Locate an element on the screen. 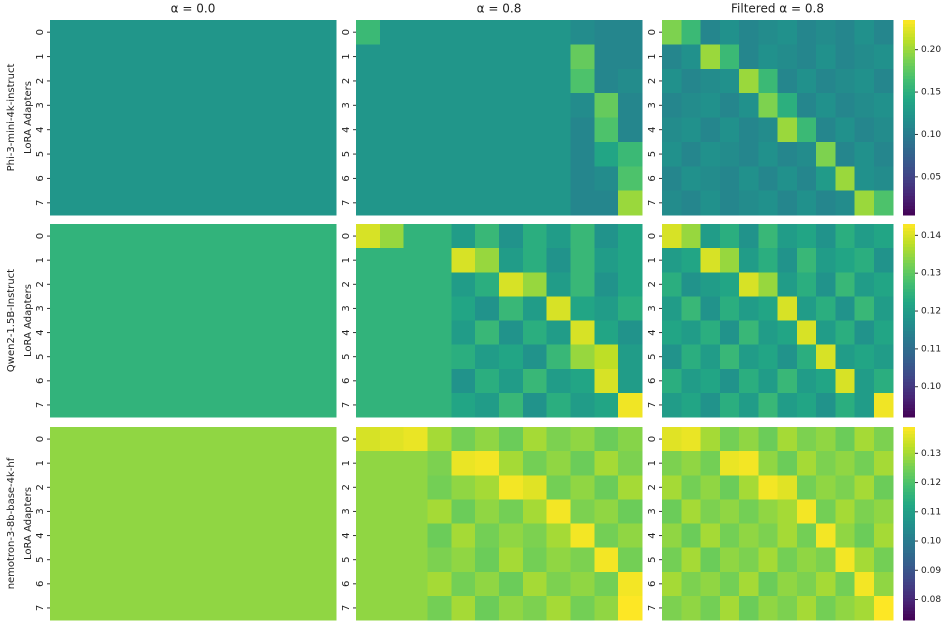 The width and height of the screenshot is (942, 627). y-tick-label: 2 is located at coordinates (40, 81).